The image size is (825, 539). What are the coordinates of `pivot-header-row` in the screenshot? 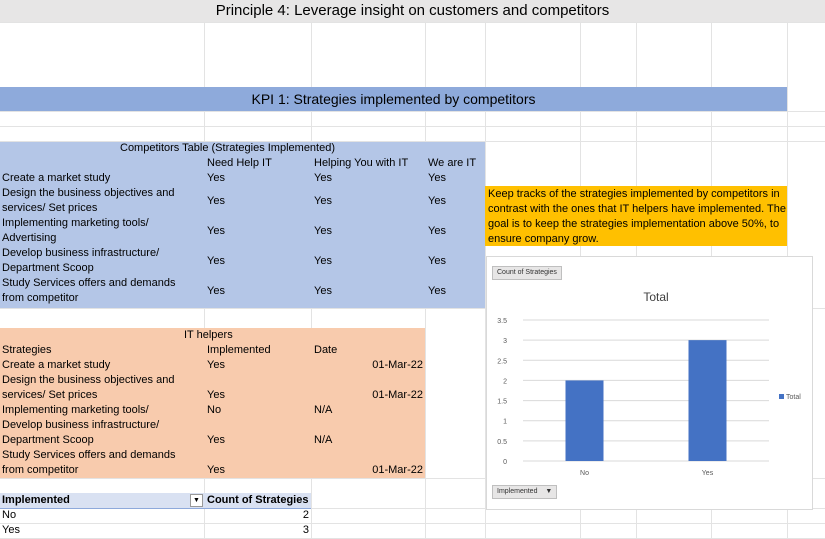 It's located at (155, 500).